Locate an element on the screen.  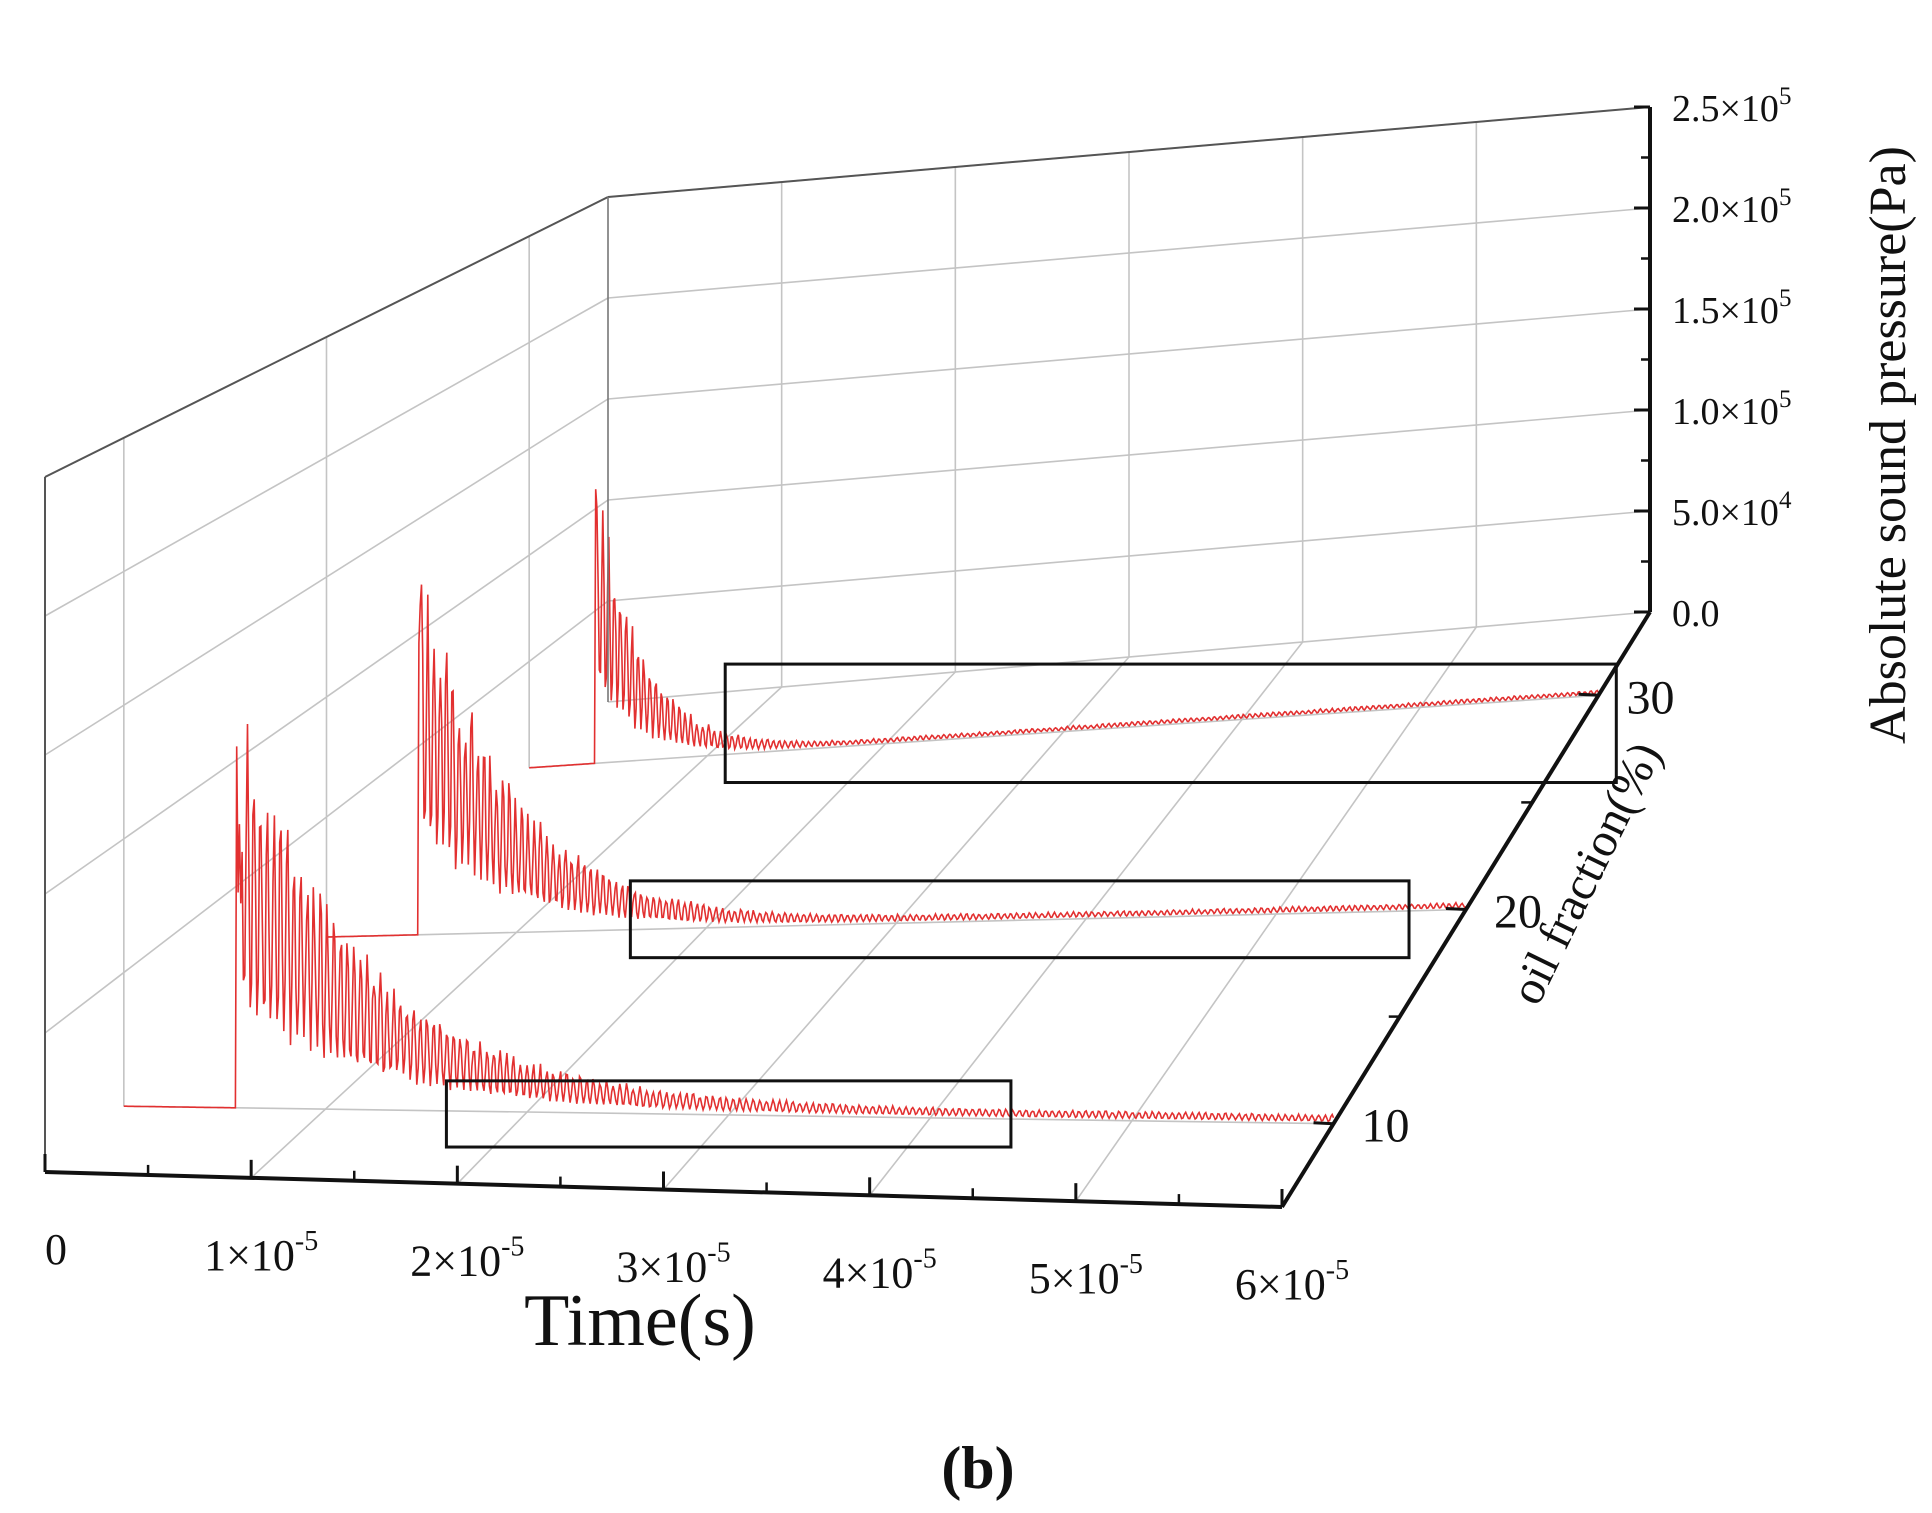
x-tick-label: 1×10⁻⁵ is located at coordinates (261, 1253).